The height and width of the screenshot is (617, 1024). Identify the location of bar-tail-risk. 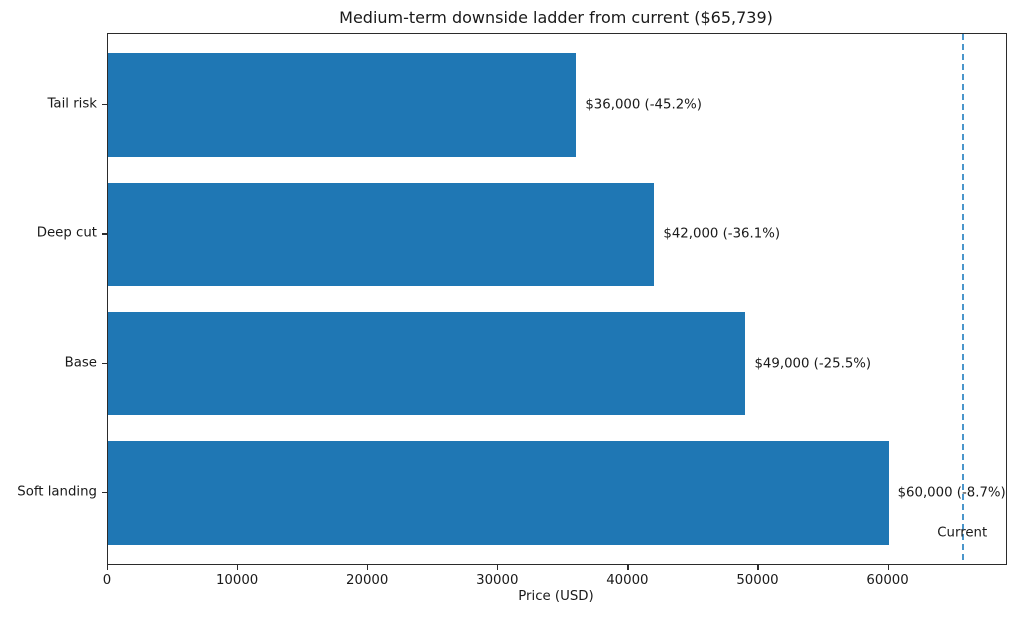
(342, 105).